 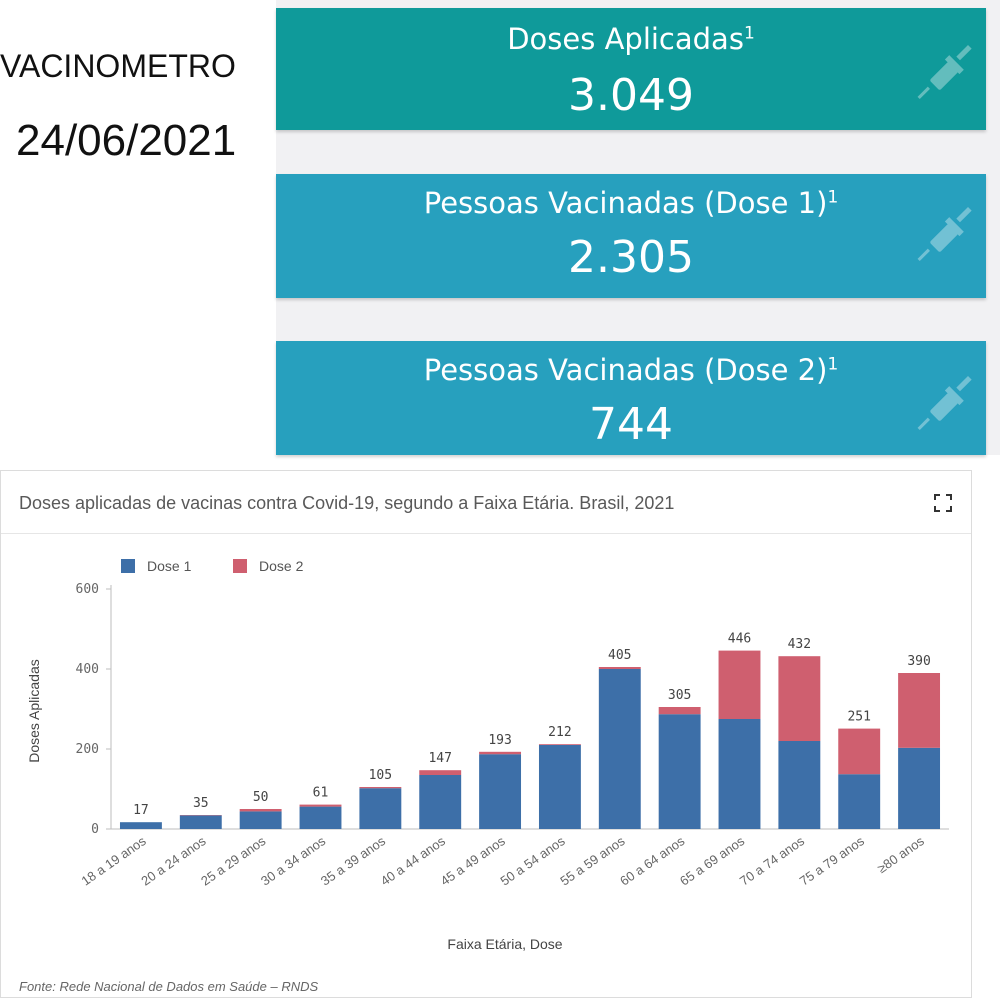 I want to click on bar-total-label: 61, so click(x=321, y=793).